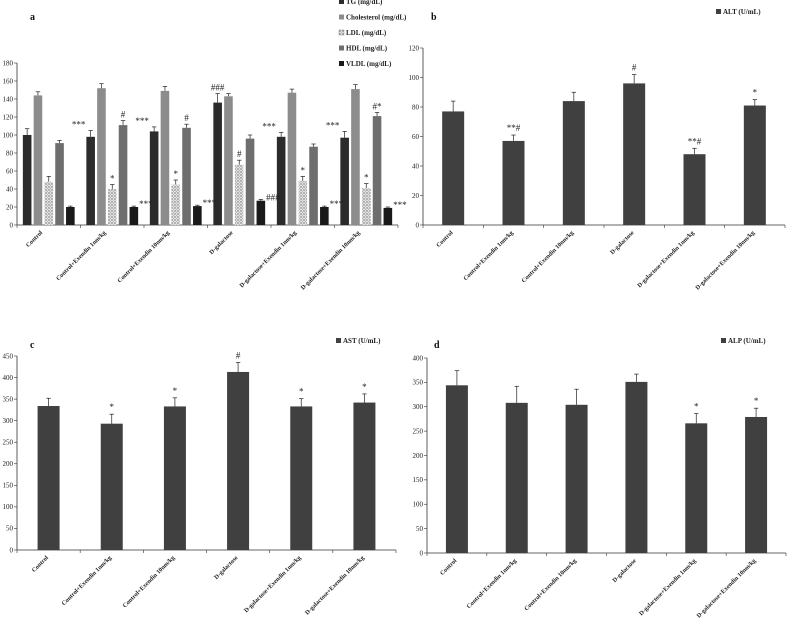 This screenshot has width=800, height=633. What do you see at coordinates (747, 341) in the screenshot?
I see `legend-label: ALP (U/mL)` at bounding box center [747, 341].